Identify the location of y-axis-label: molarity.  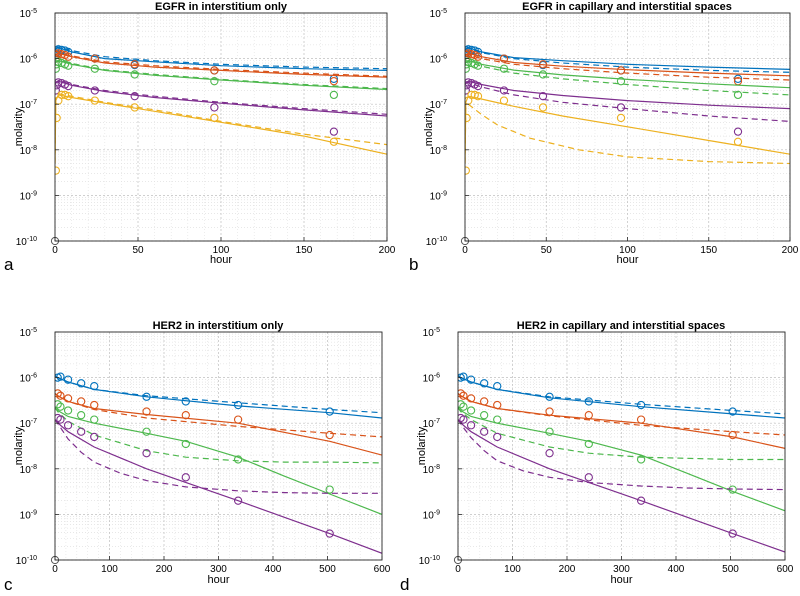
(422, 445).